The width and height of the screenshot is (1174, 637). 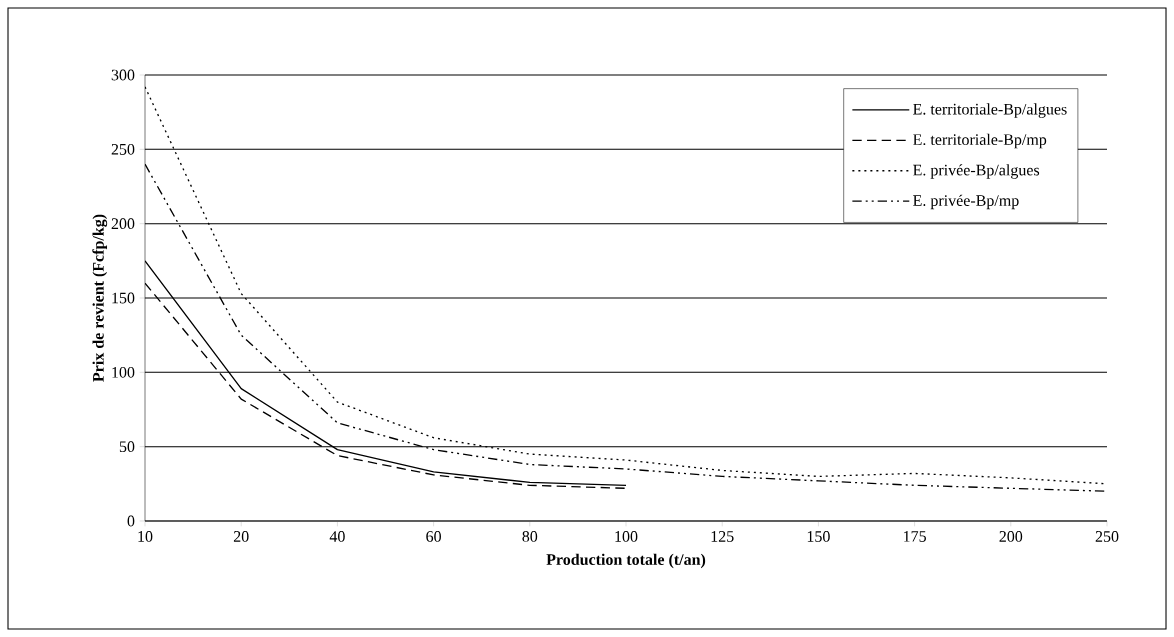 What do you see at coordinates (123, 149) in the screenshot?
I see `y-tick-label: 250` at bounding box center [123, 149].